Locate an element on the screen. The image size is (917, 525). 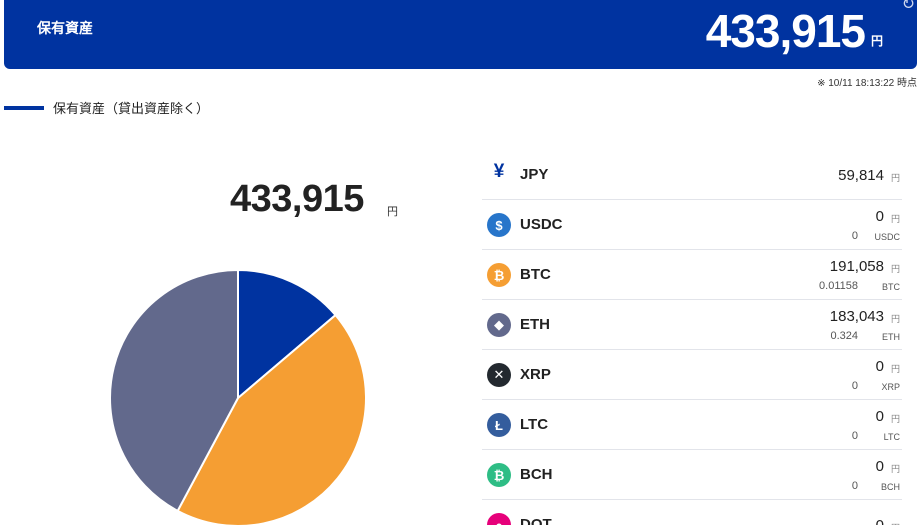
asset-row-jpy: ¥ JPY 59,814 円 is located at coordinates (692, 175).